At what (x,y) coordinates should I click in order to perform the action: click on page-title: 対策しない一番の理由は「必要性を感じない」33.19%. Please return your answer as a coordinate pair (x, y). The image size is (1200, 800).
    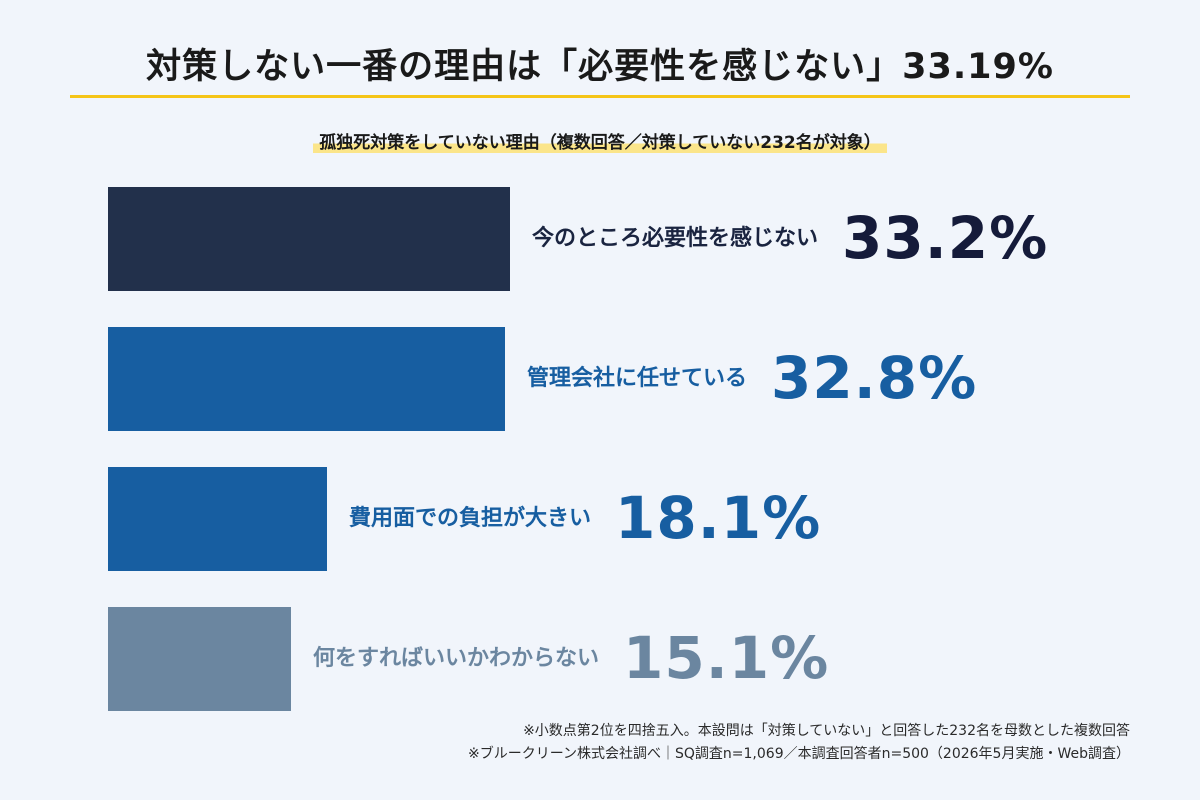
    Looking at the image, I should click on (600, 67).